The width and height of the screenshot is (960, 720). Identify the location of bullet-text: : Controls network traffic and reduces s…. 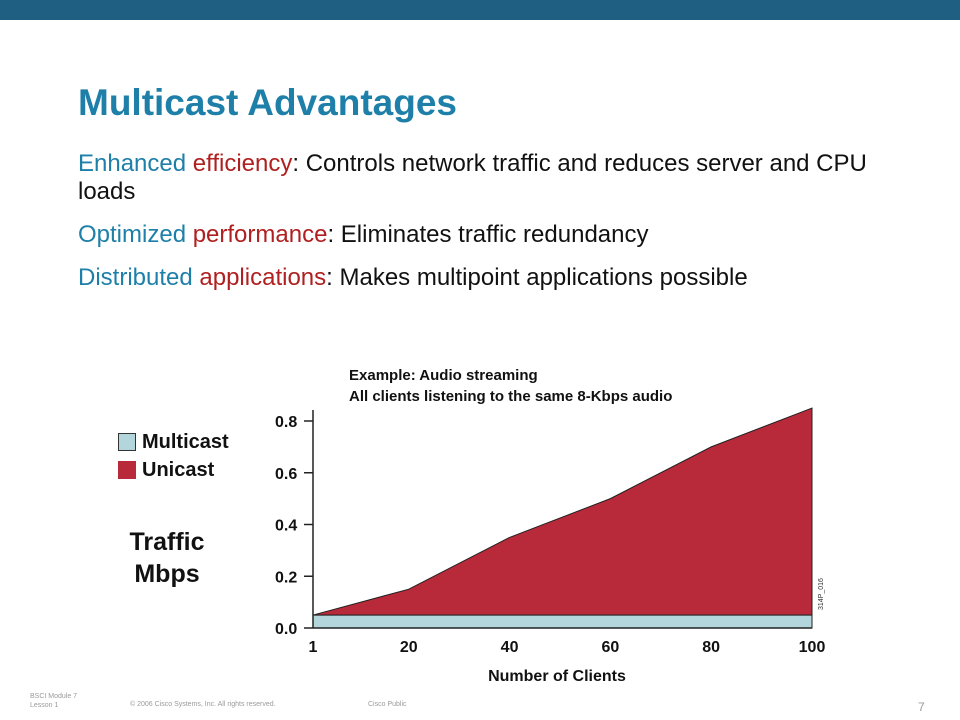
(472, 177).